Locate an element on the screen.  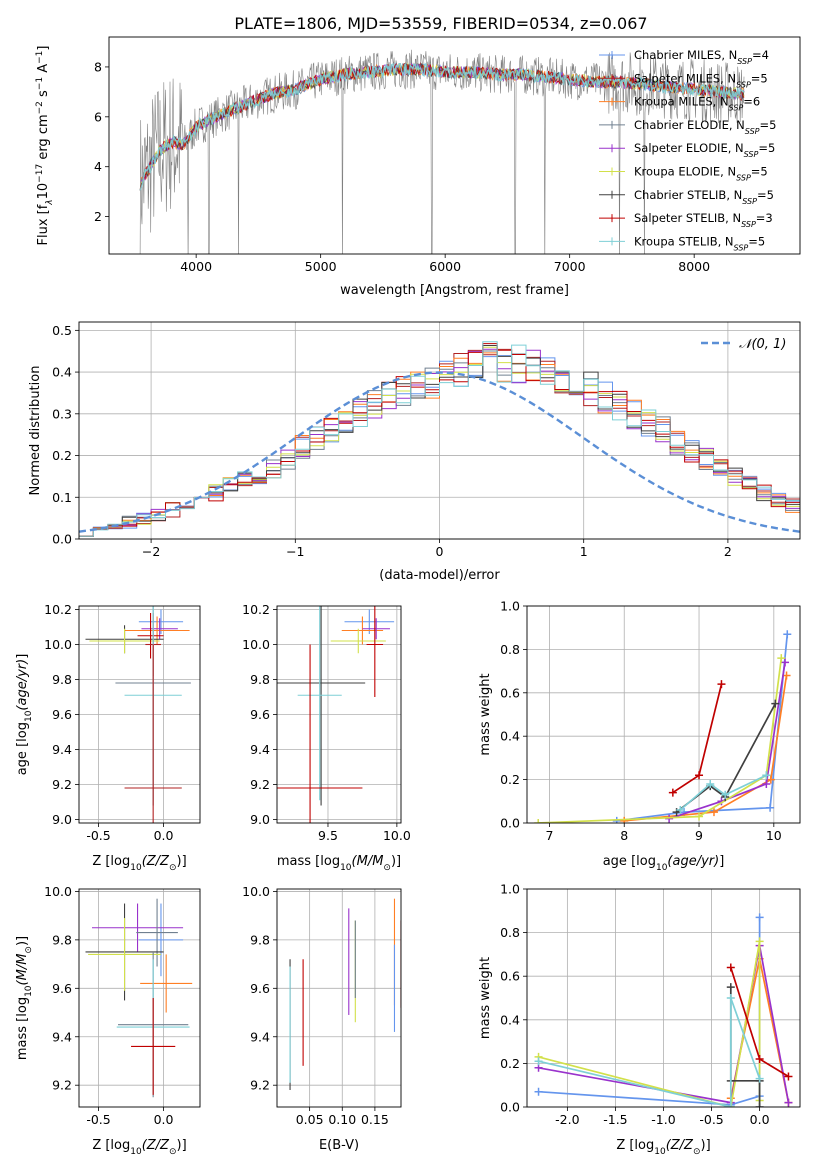
x-tick-label: 8000 is located at coordinates (694, 266).